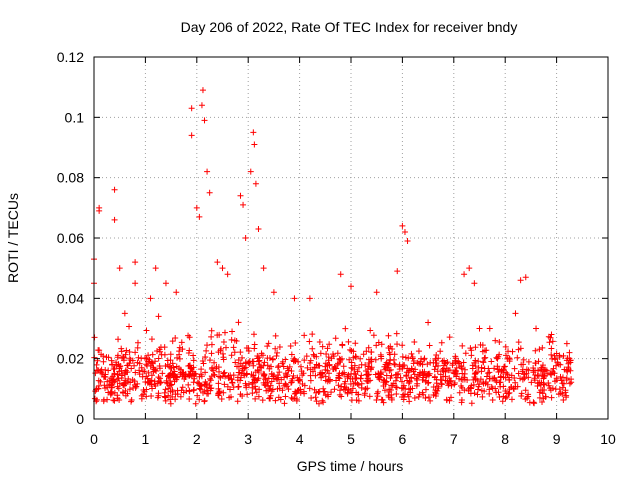  I want to click on x-tick-label: 8, so click(505, 439).